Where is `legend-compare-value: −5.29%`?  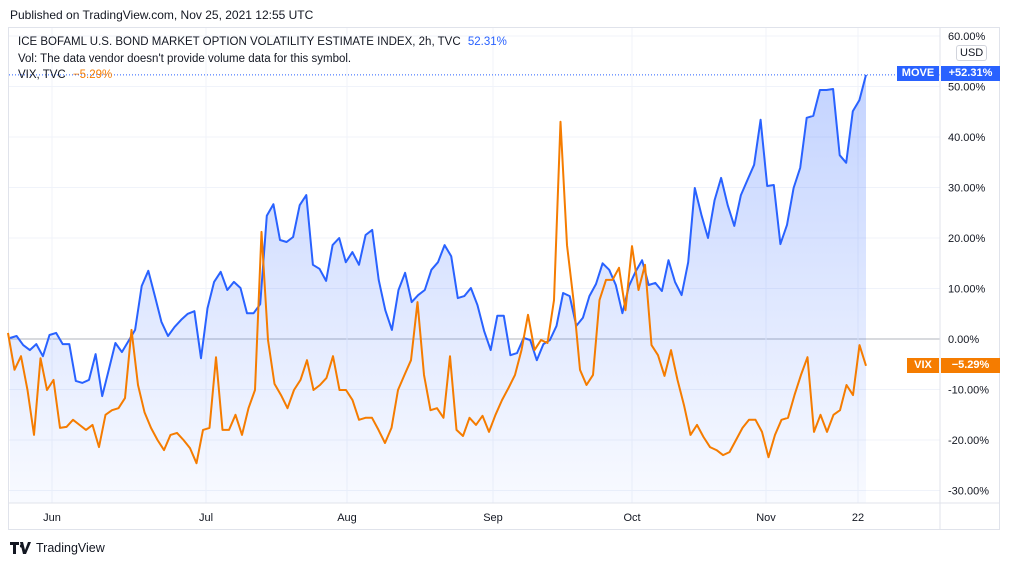
legend-compare-value: −5.29% is located at coordinates (92, 75).